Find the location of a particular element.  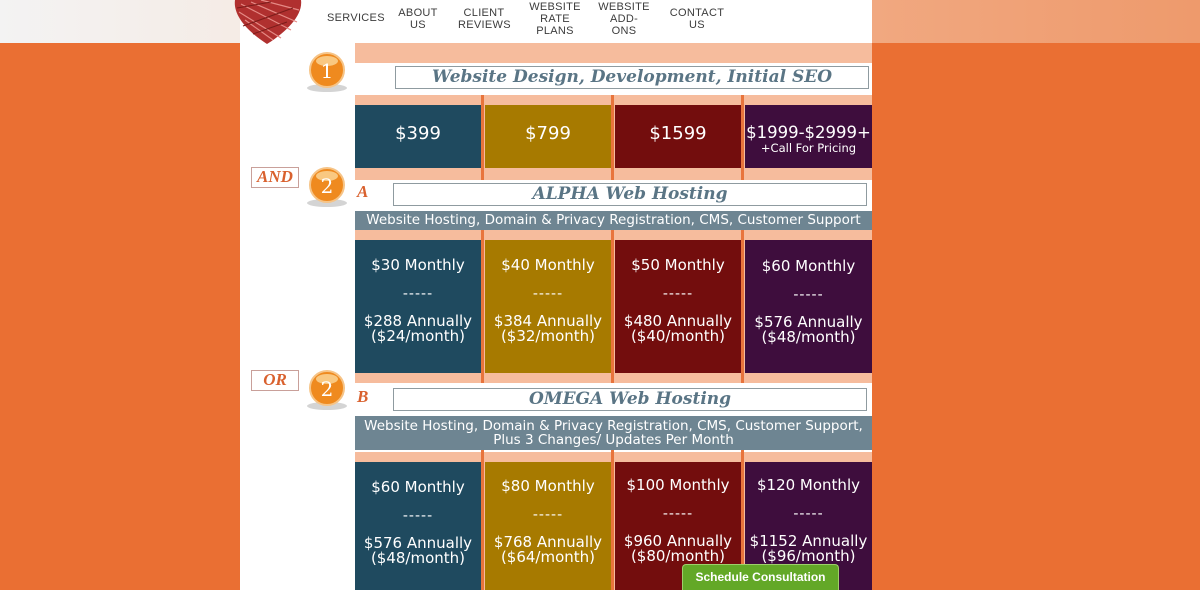

call-for-pricing-note: +Call For Pricing is located at coordinates (808, 148).